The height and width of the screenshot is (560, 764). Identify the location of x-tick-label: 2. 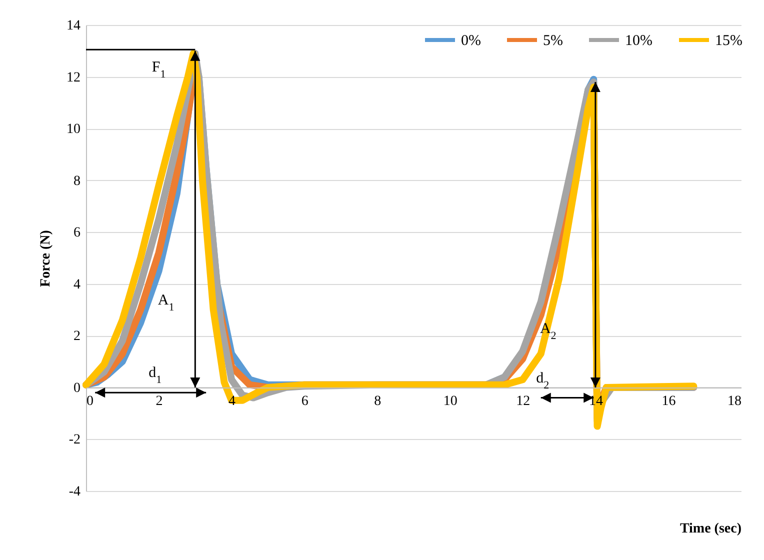
(159, 401).